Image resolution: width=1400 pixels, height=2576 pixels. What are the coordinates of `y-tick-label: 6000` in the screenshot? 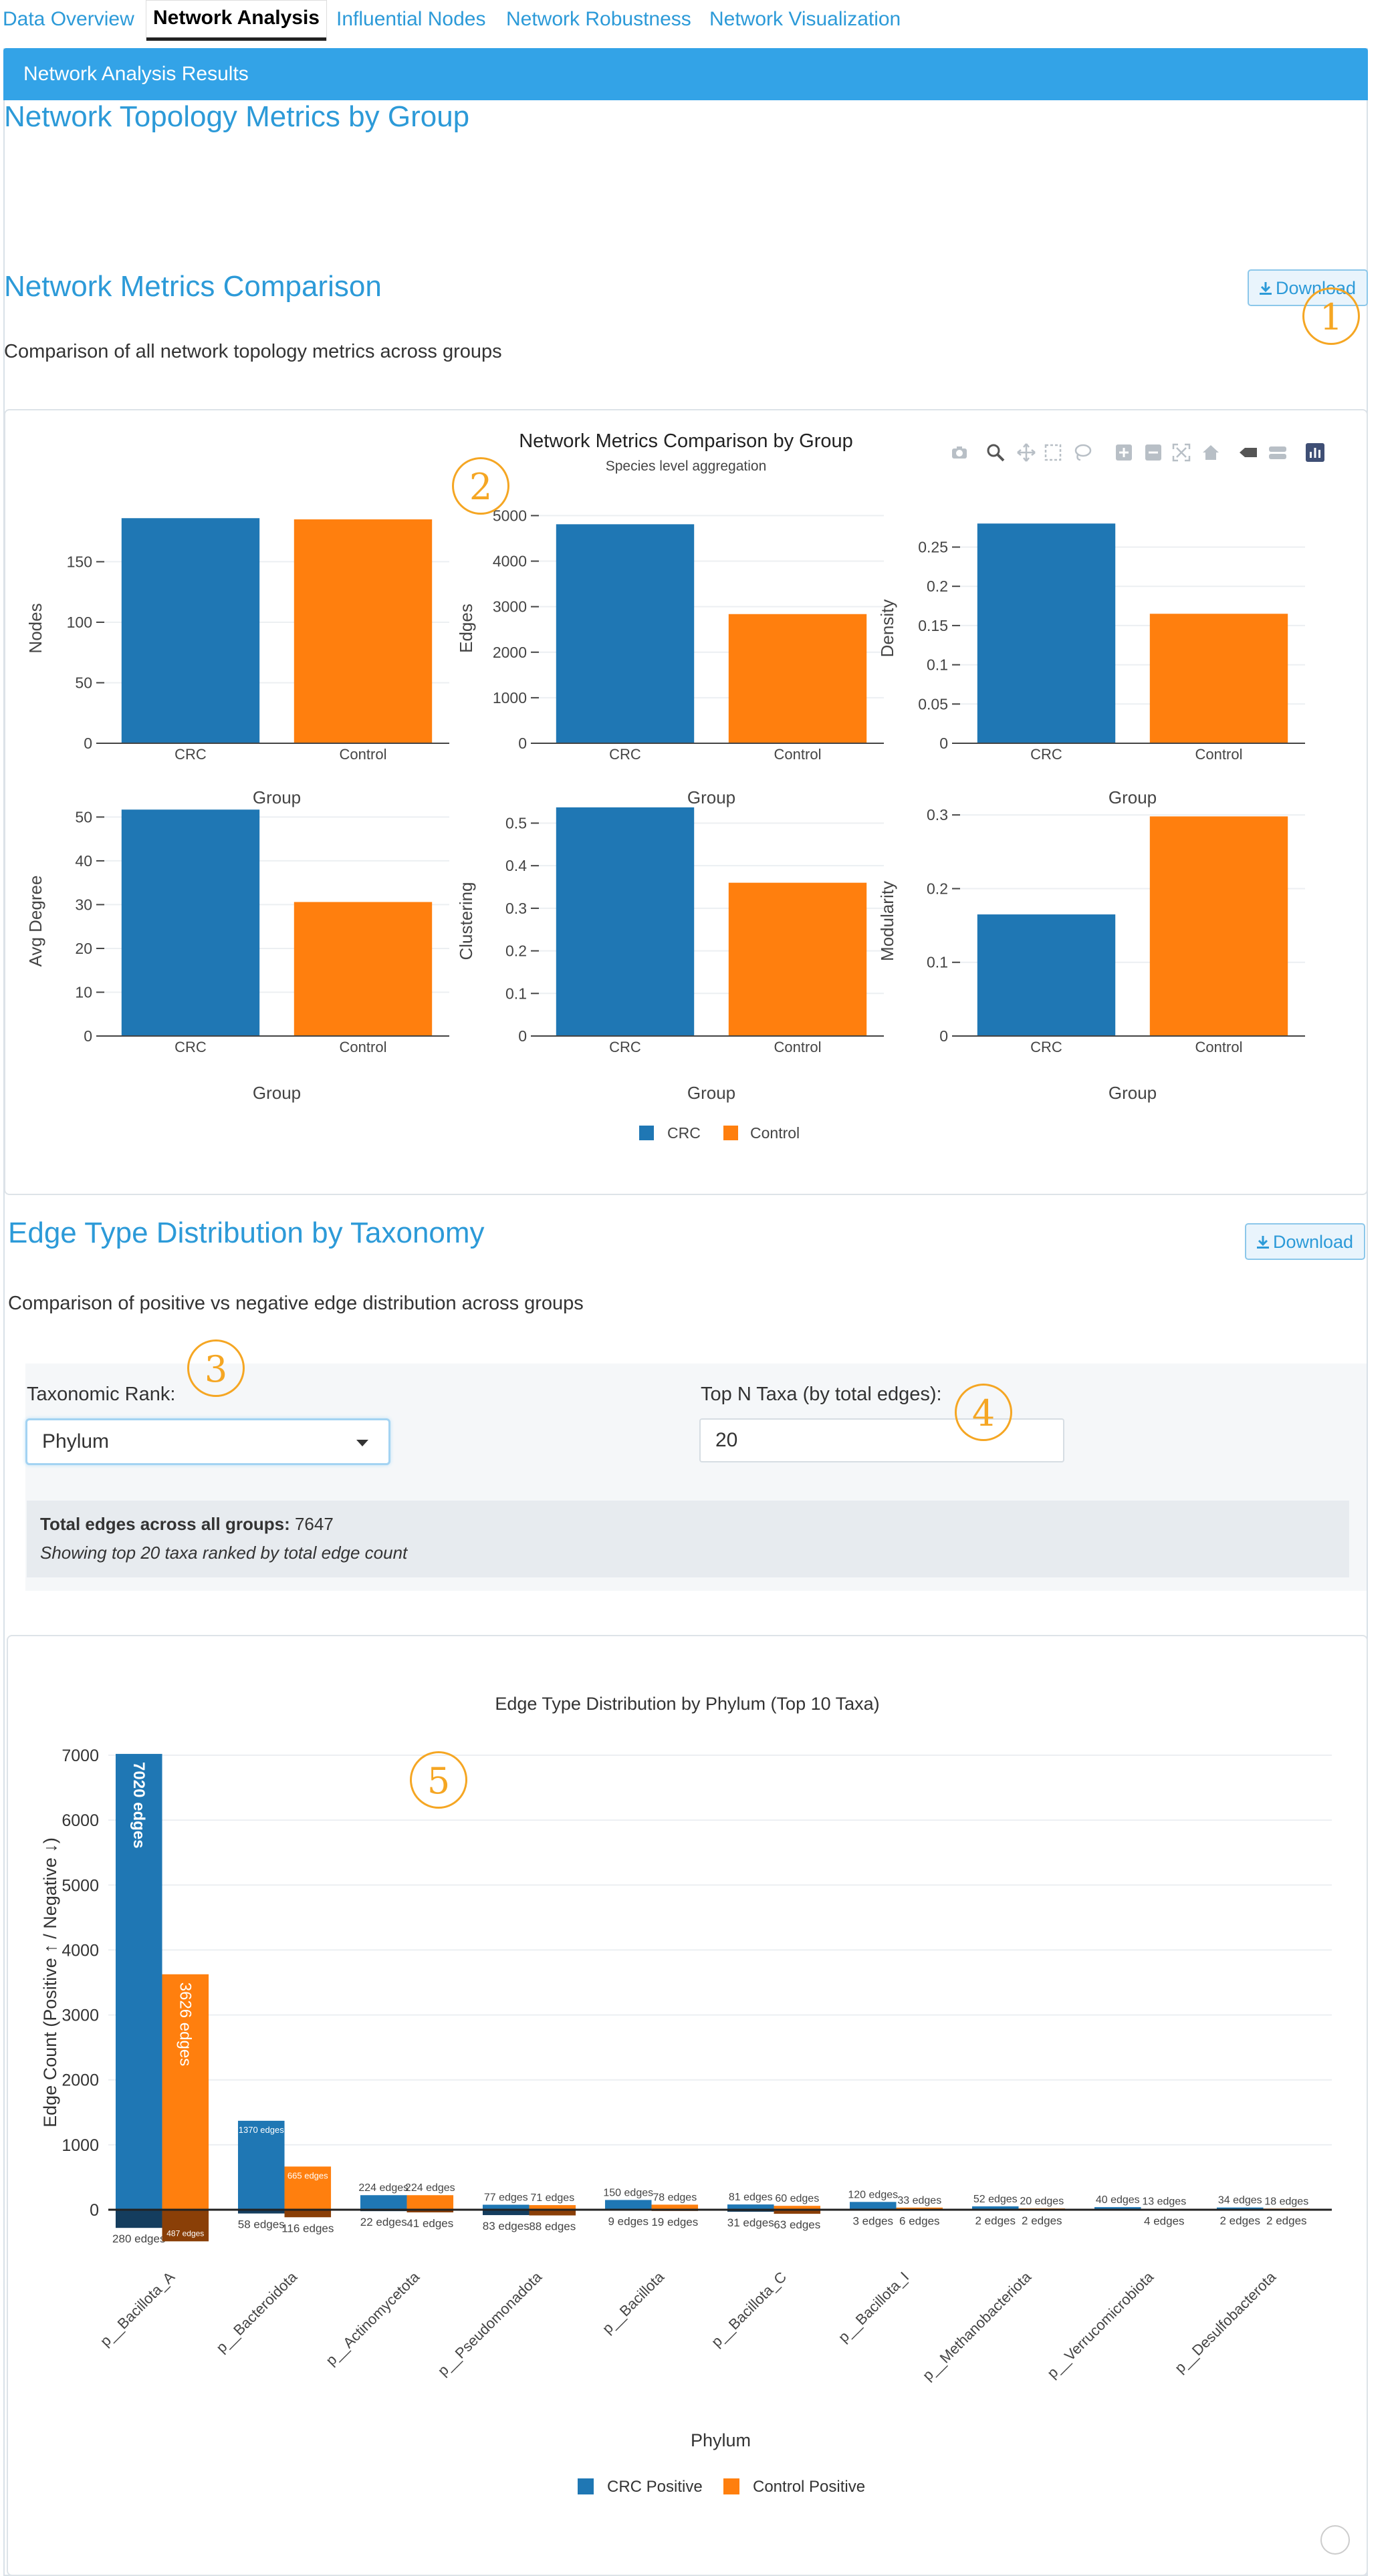 It's located at (80, 1820).